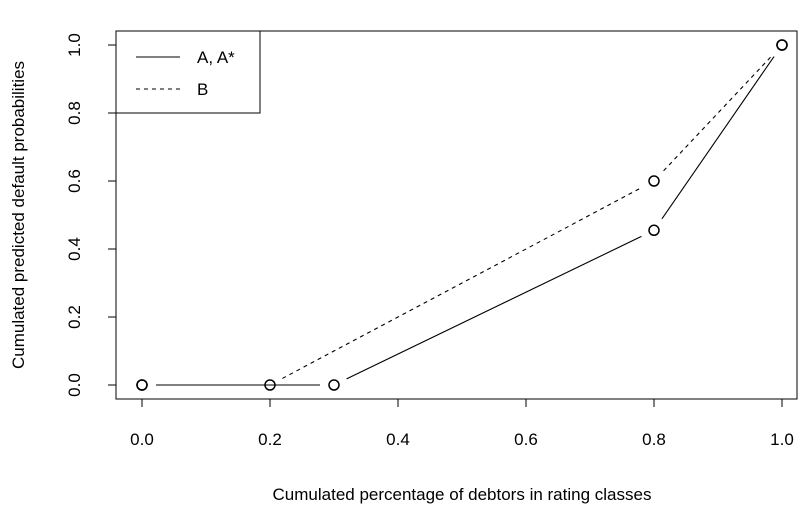 The width and height of the screenshot is (803, 512). I want to click on y-tick-label: 0.6, so click(74, 181).